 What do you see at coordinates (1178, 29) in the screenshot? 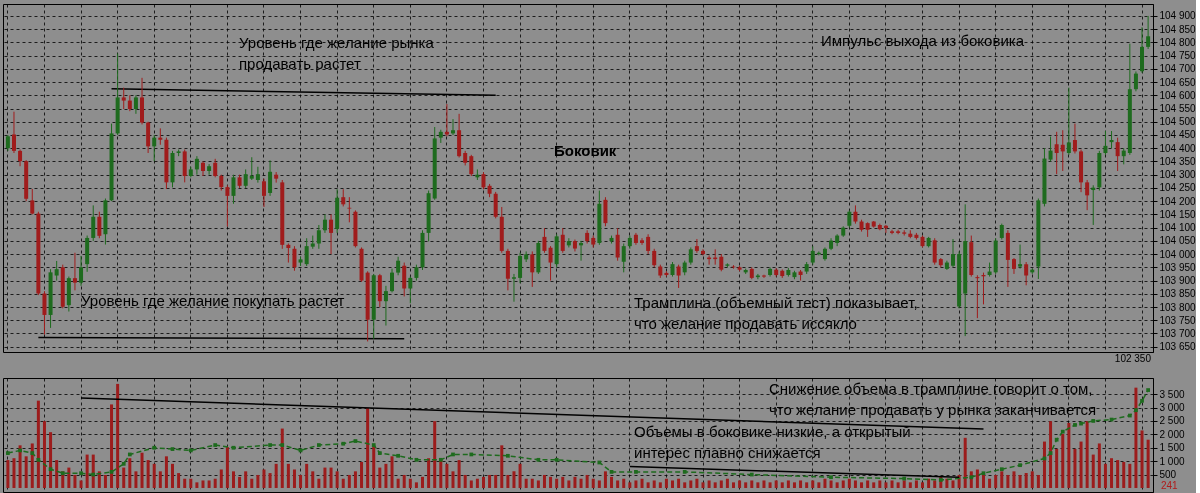
I see `y-tick-label: 104 850` at bounding box center [1178, 29].